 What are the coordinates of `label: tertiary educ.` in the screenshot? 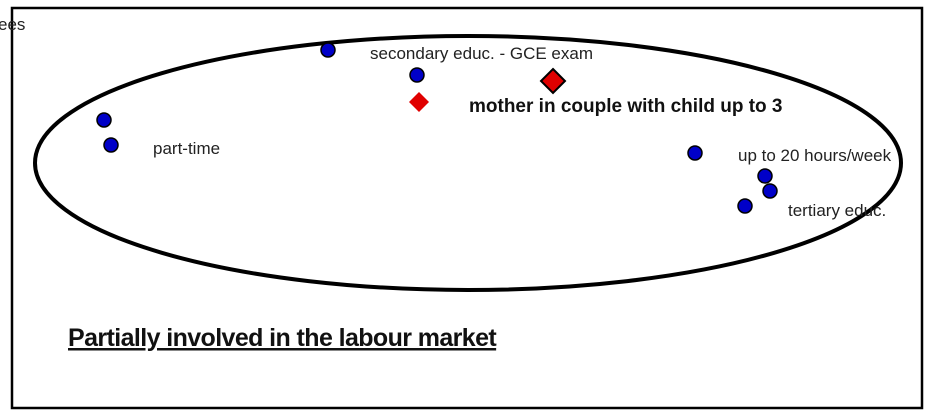 It's located at (837, 210).